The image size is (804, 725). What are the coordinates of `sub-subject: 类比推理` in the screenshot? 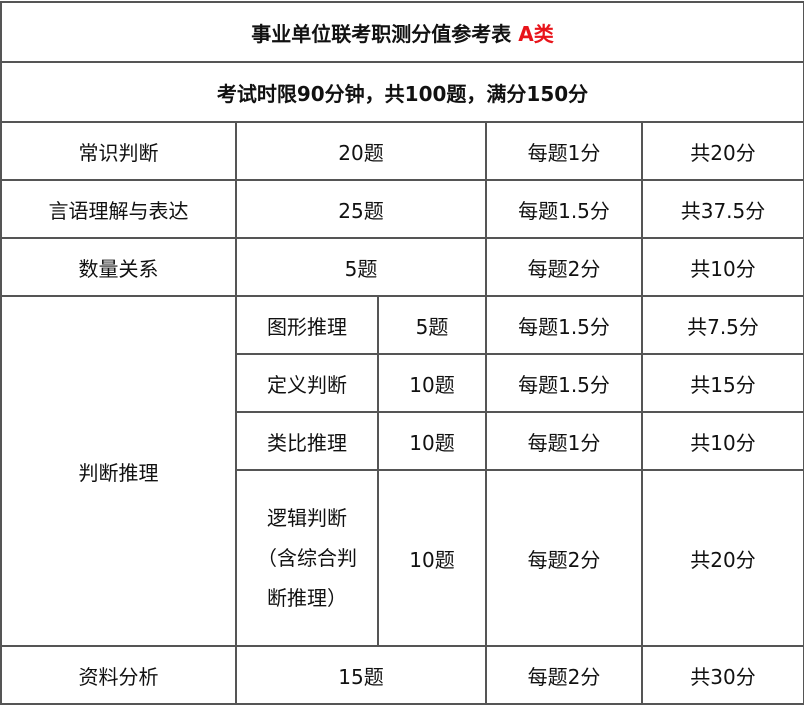 It's located at (307, 441).